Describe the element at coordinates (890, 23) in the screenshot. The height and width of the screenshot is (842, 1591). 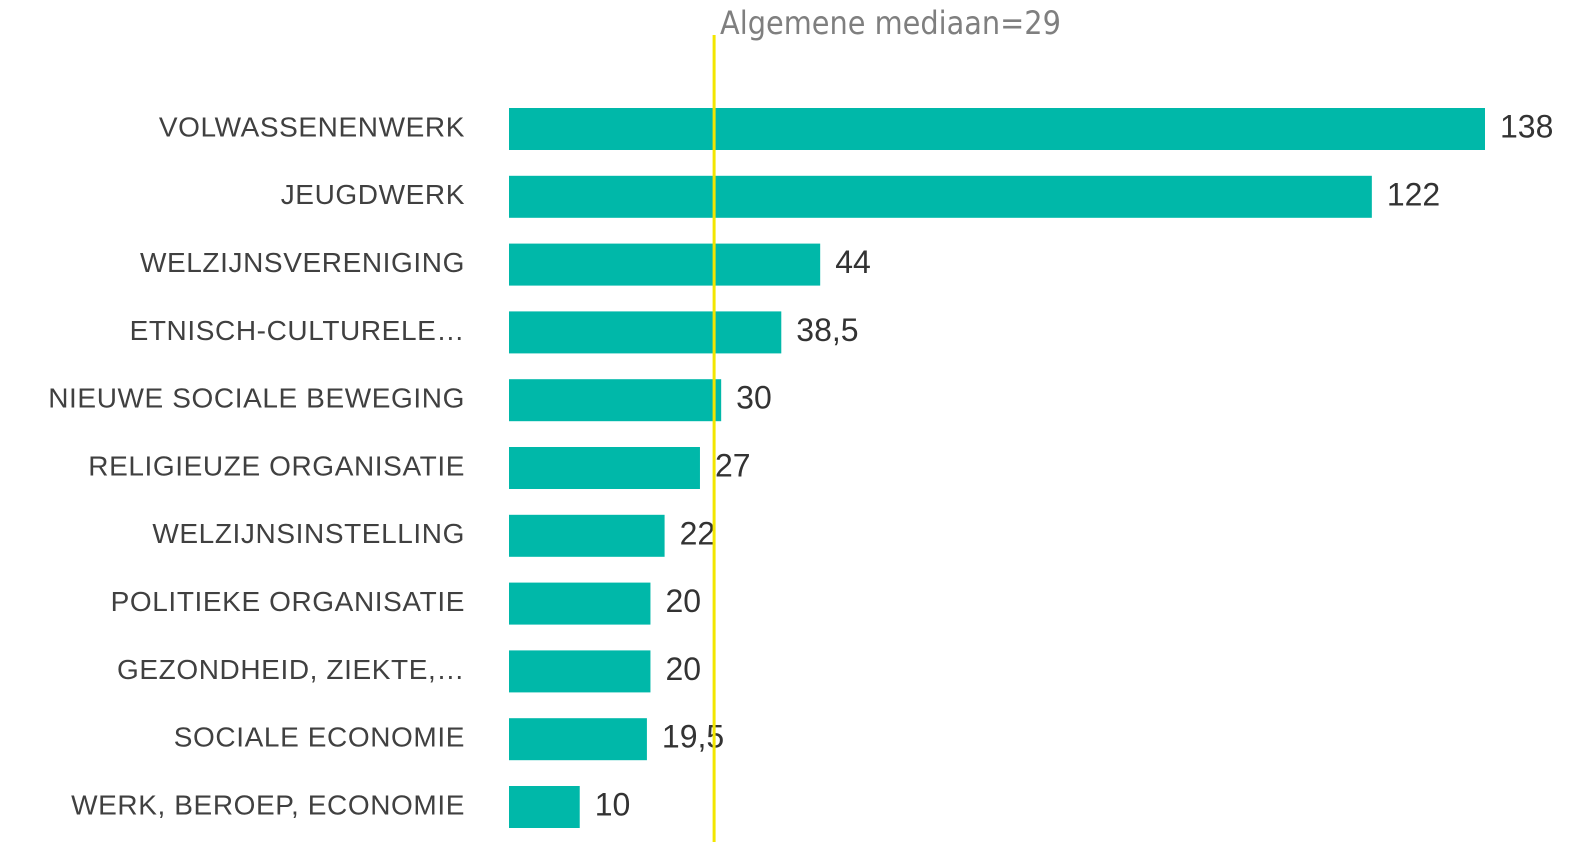
I see `median-annotation: Algemene mediaan=29` at that location.